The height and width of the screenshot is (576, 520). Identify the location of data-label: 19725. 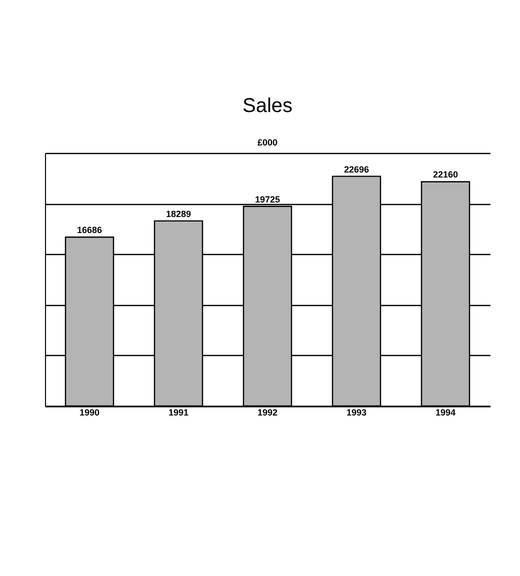
(267, 199).